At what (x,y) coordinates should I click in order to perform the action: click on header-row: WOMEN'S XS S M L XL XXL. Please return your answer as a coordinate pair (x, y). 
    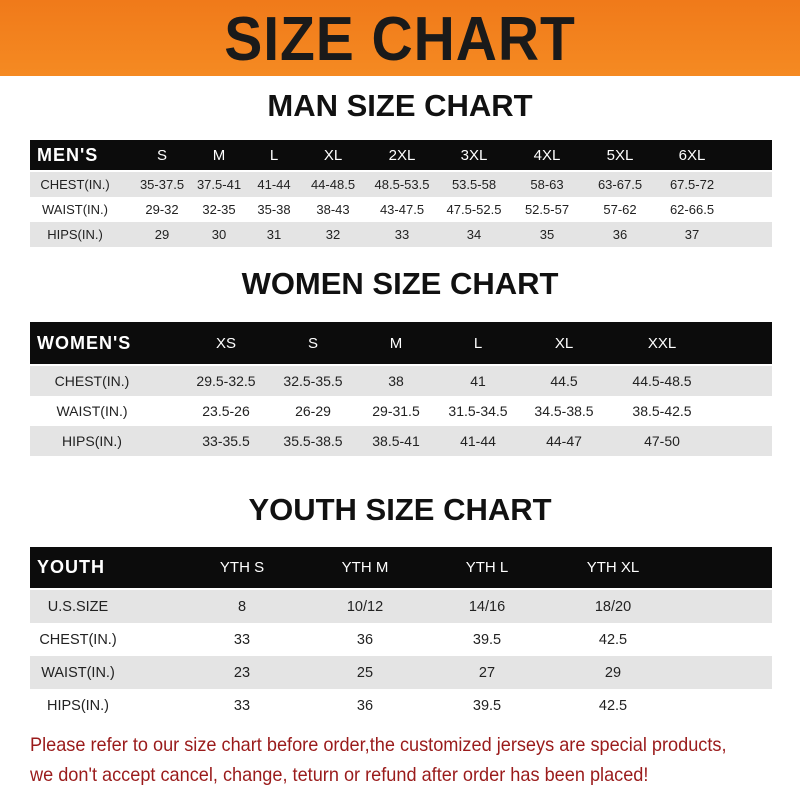
    Looking at the image, I should click on (401, 343).